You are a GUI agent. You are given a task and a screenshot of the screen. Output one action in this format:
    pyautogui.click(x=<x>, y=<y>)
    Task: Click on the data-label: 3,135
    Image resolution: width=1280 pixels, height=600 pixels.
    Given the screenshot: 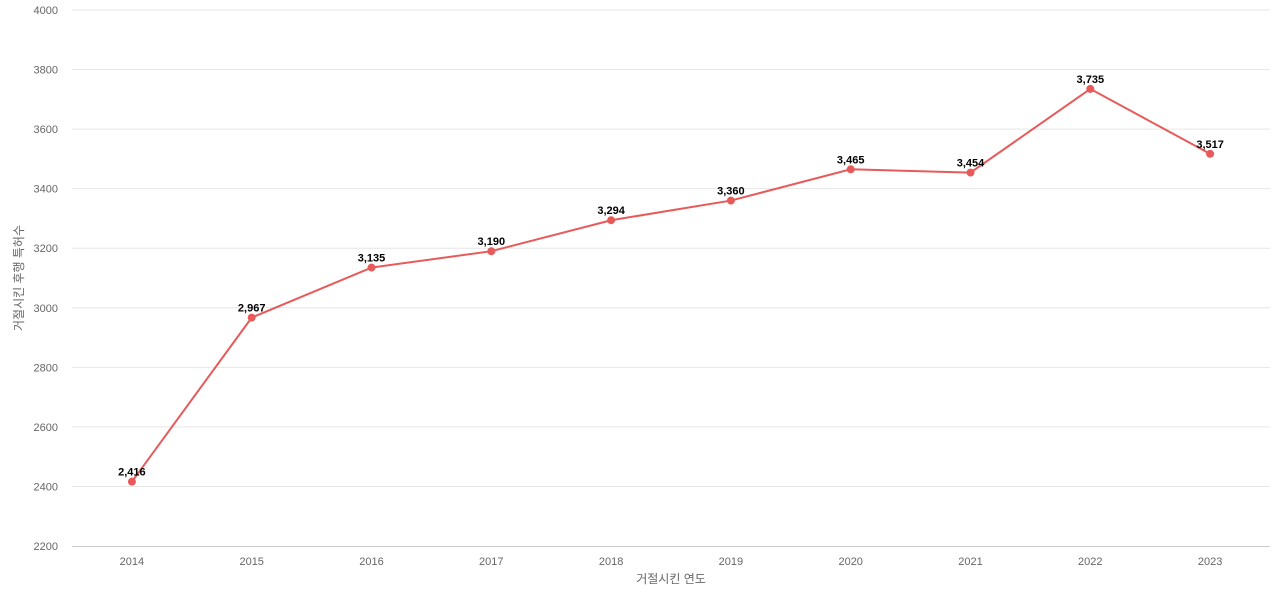 What is the action you would take?
    pyautogui.click(x=372, y=259)
    